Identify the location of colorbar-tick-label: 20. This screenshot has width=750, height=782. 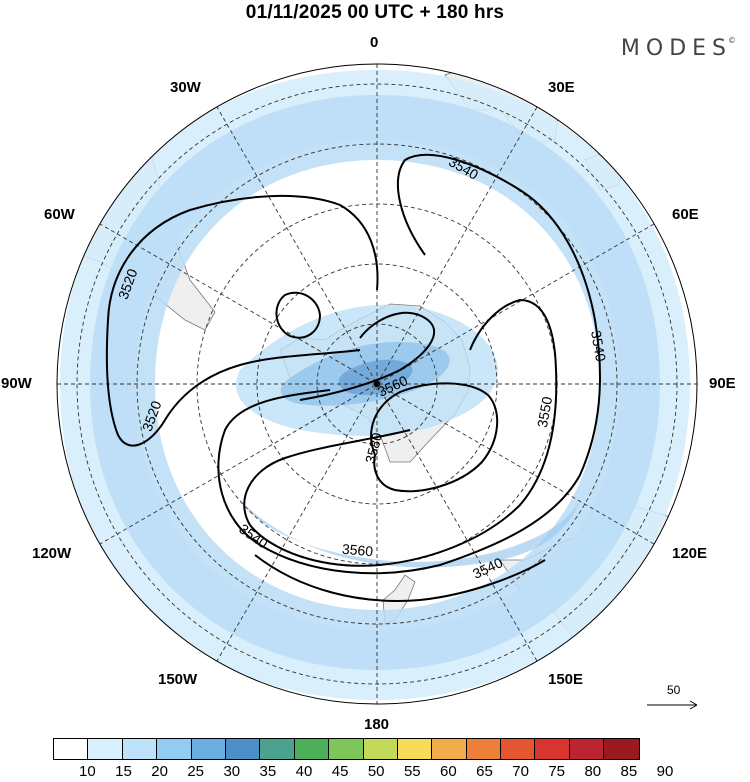
(159, 771).